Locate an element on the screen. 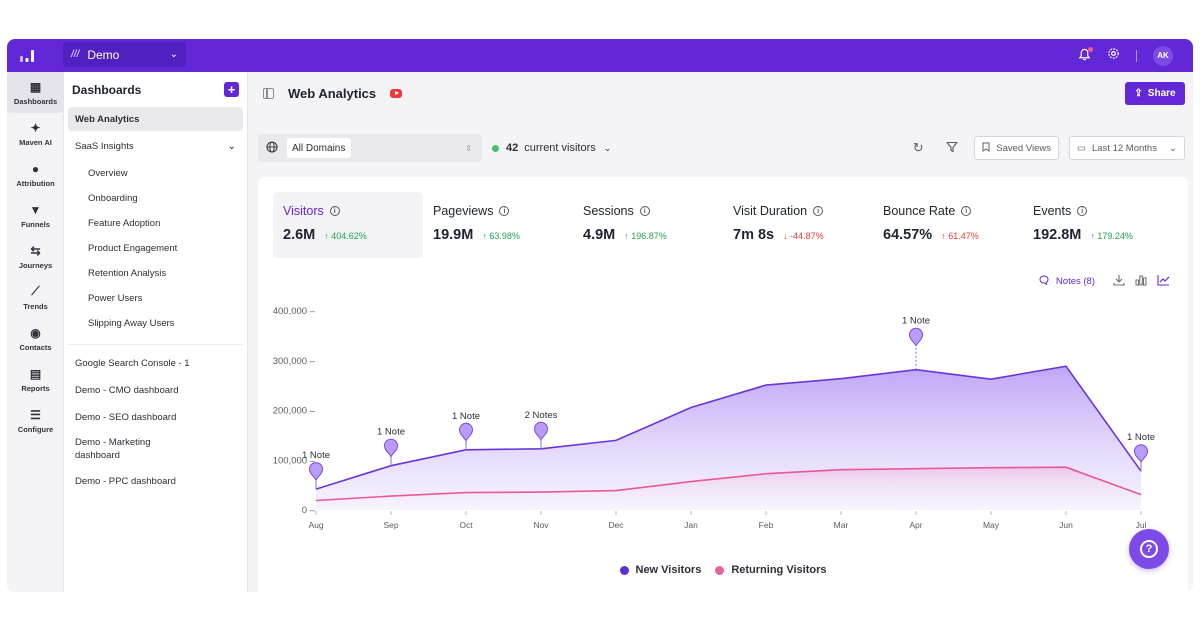 The width and height of the screenshot is (1200, 630). legend-item-new-visitors: New Visitors is located at coordinates (660, 570).